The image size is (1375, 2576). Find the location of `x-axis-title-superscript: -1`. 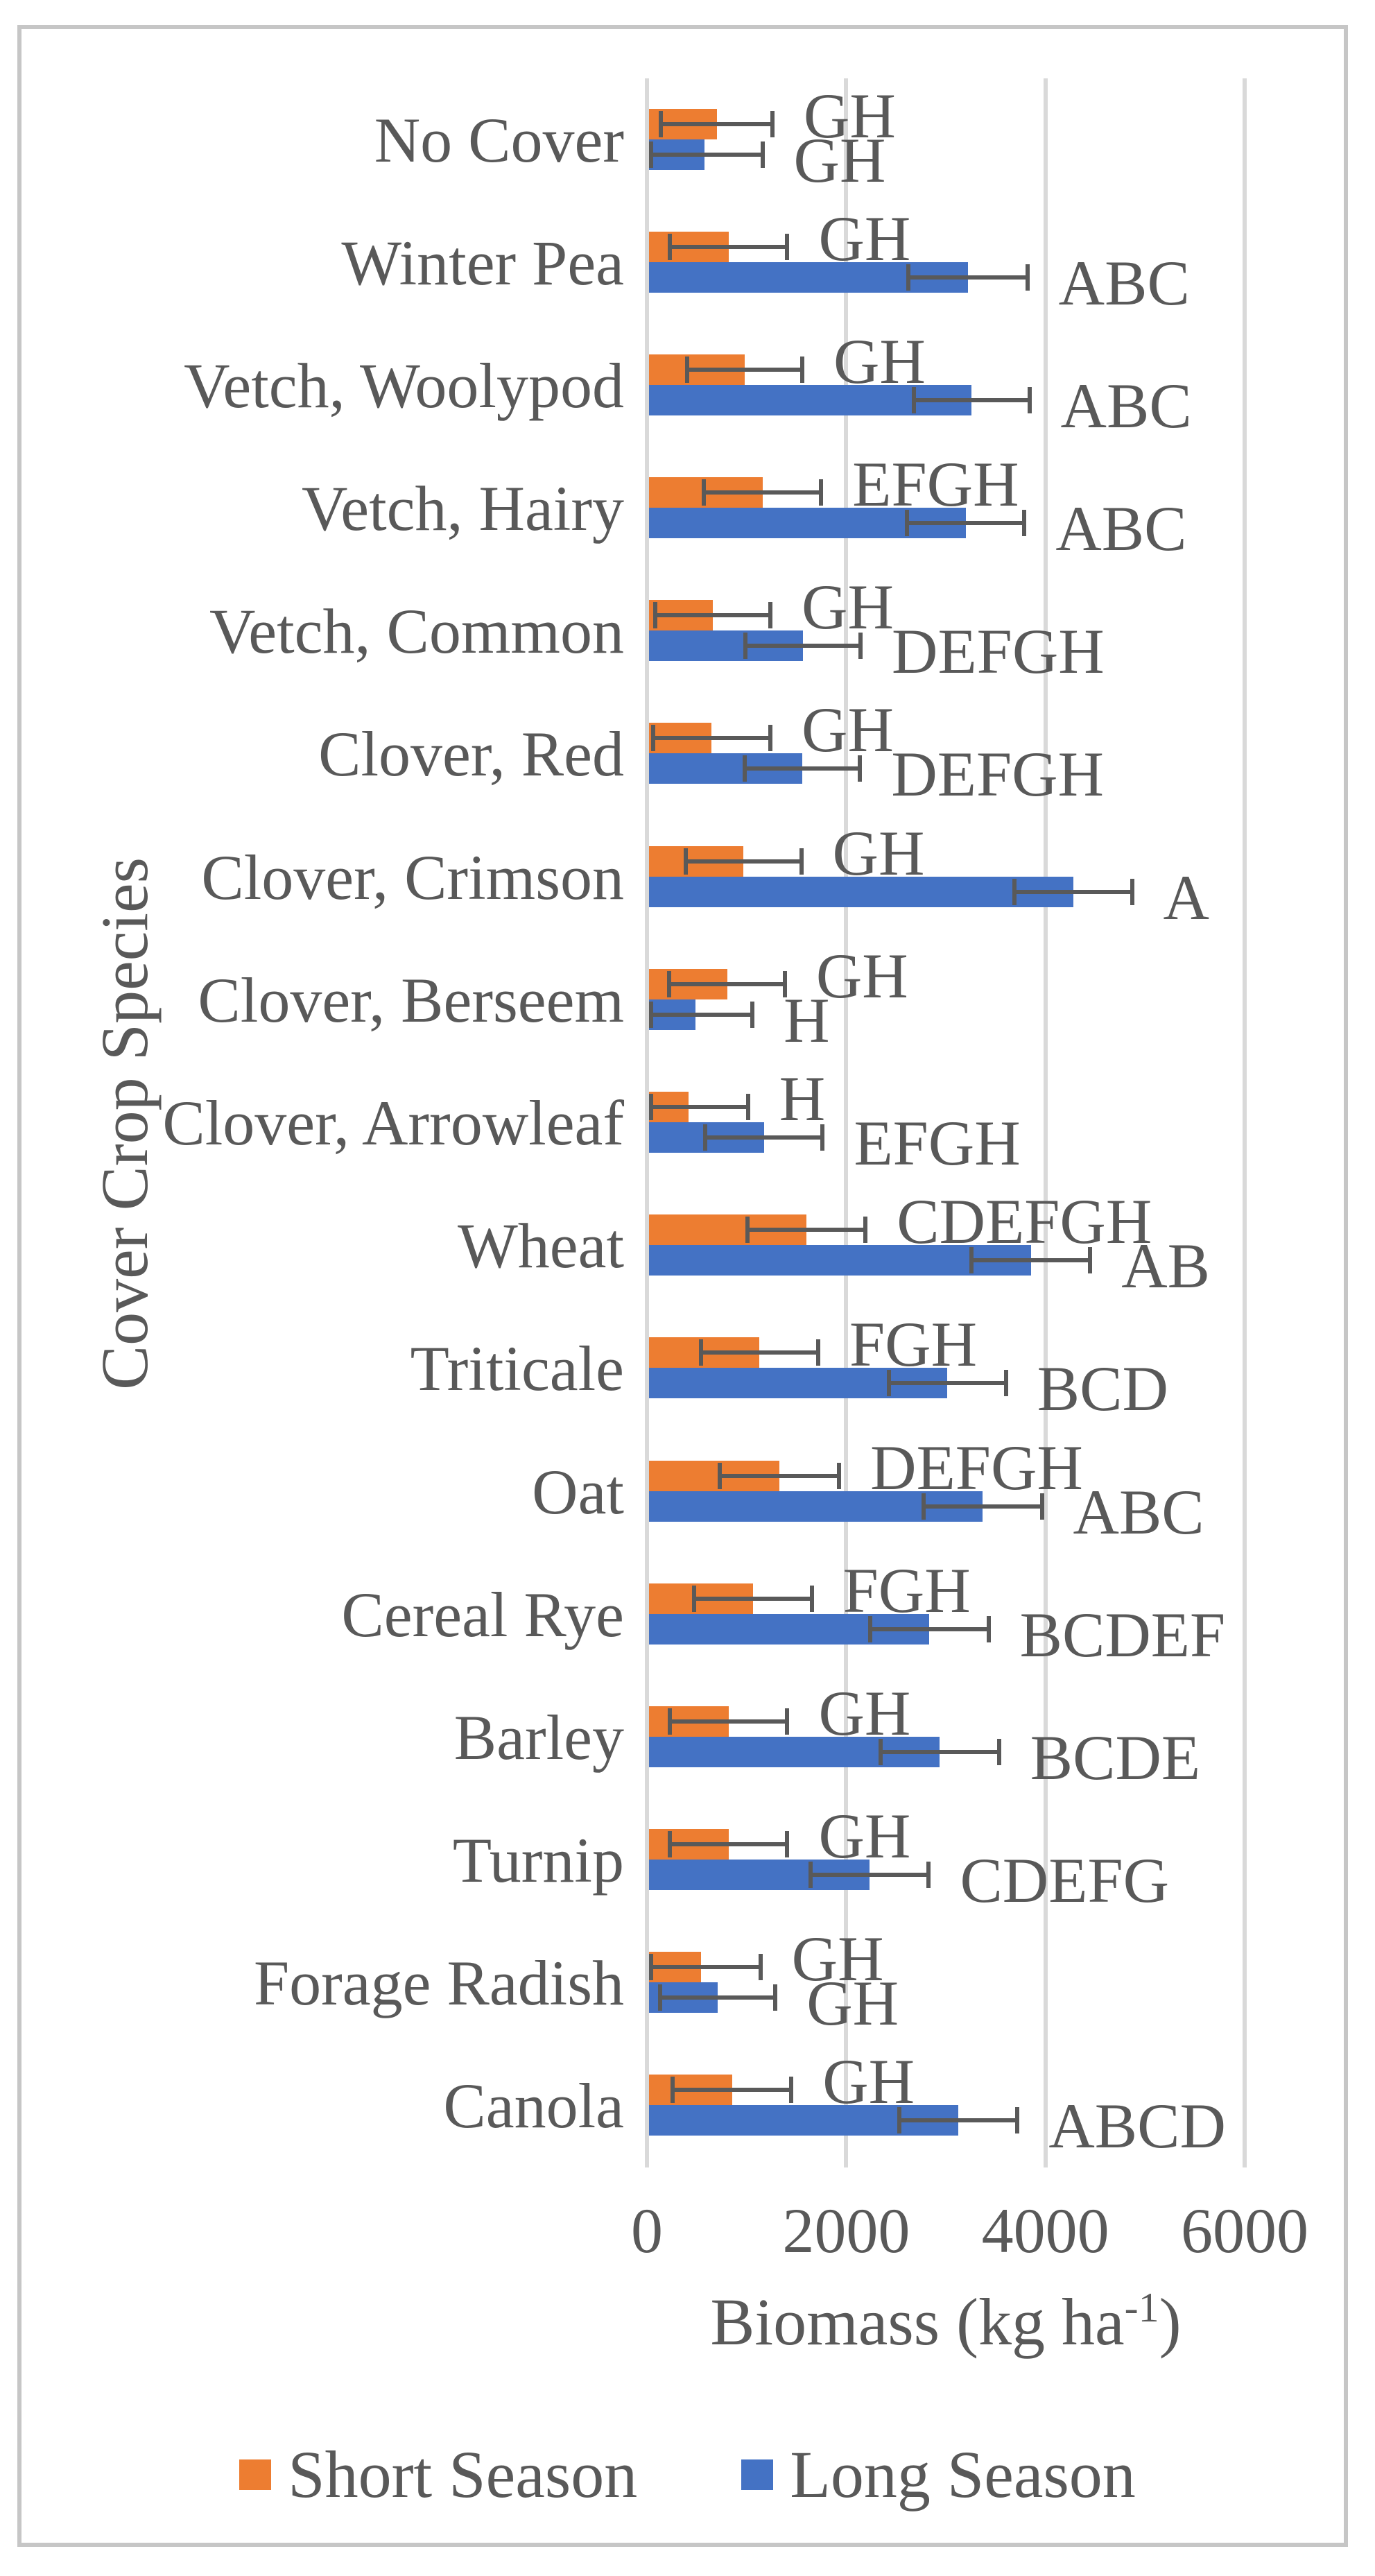

x-axis-title-superscript: -1 is located at coordinates (1141, 2307).